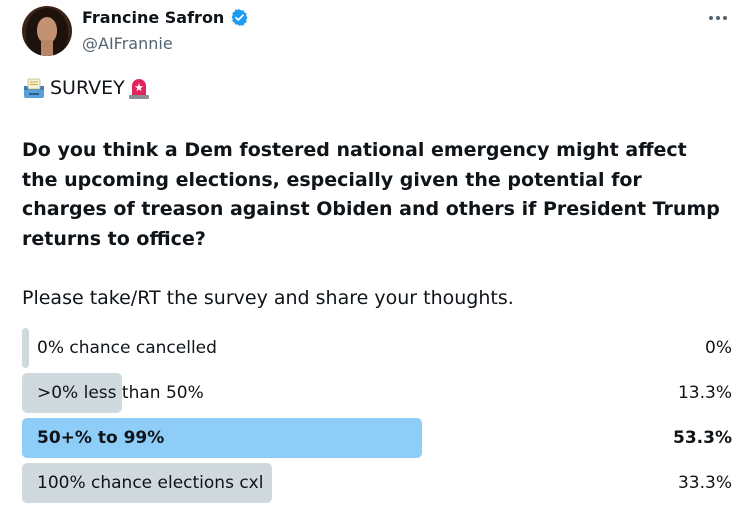 The width and height of the screenshot is (754, 517). Describe the element at coordinates (718, 348) in the screenshot. I see `poll-option-percent: 0%` at that location.